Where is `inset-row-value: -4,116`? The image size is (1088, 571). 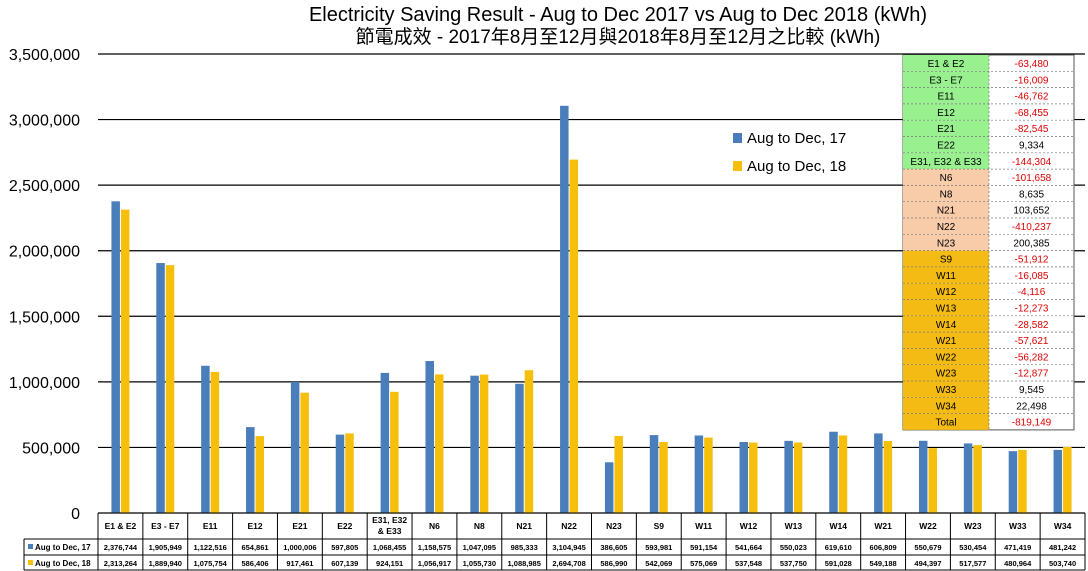
inset-row-value: -4,116 is located at coordinates (1032, 292).